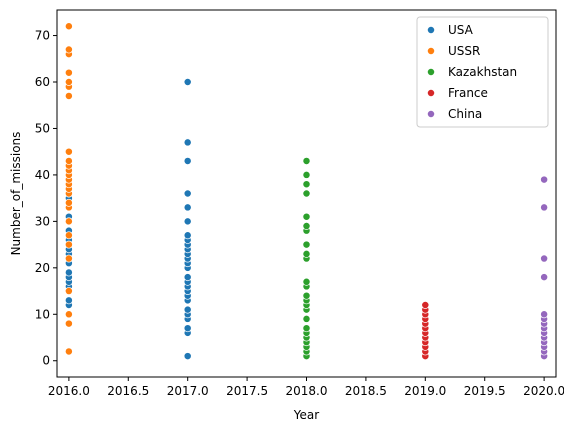  I want to click on x-tick-label: 2016.5, so click(128, 391).